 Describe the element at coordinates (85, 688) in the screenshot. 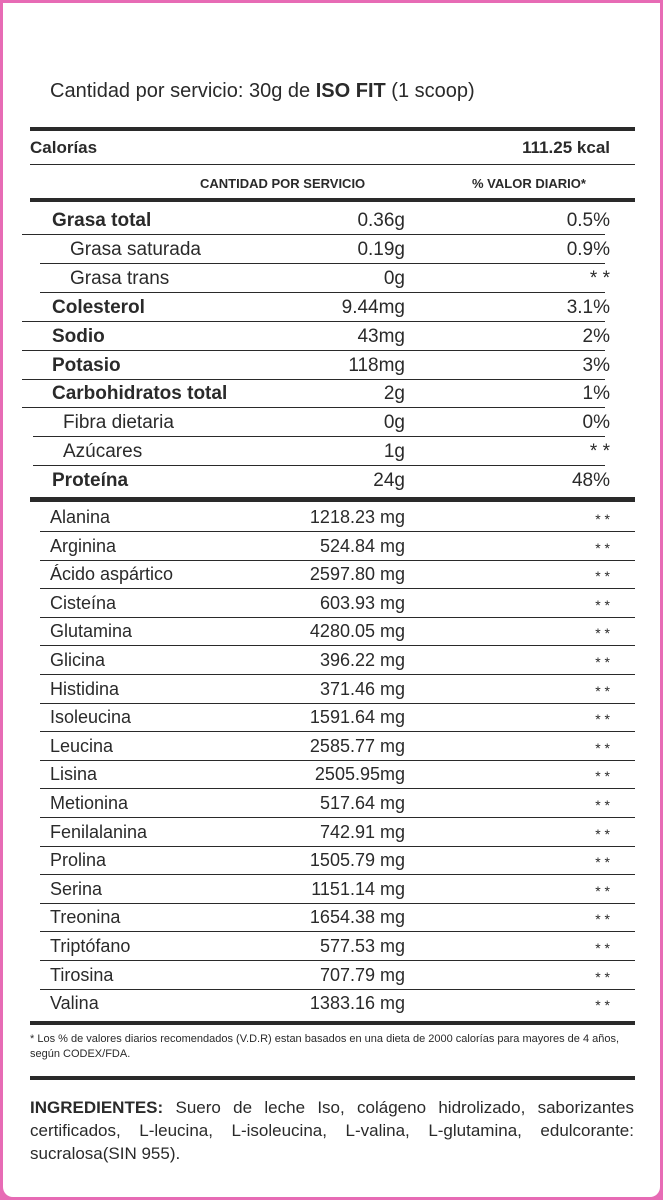

I see `amino-acid-name: Histidina` at that location.